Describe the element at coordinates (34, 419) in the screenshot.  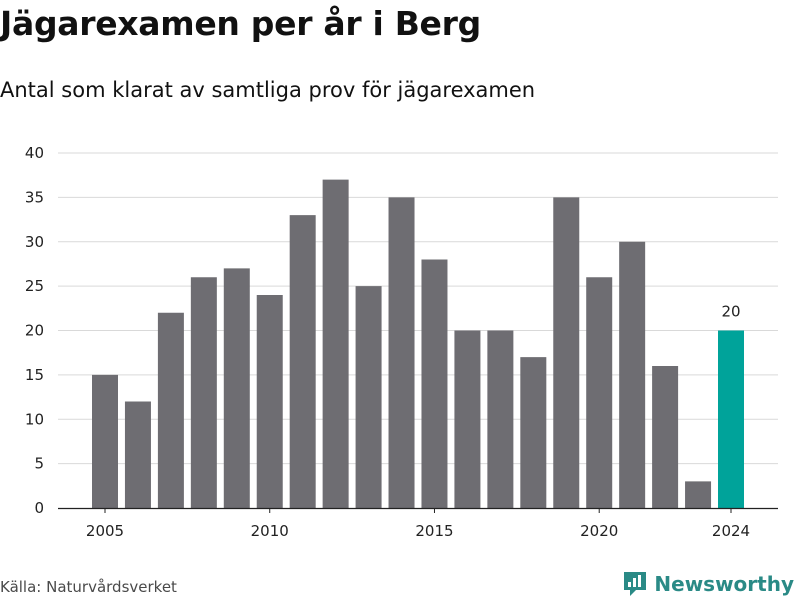
I see `y-tick-label: 10` at that location.